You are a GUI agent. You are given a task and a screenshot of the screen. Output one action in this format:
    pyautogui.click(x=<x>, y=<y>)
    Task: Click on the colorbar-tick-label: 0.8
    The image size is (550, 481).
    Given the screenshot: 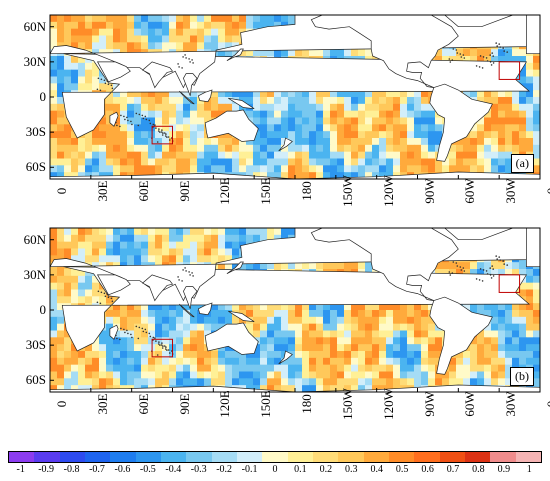 What is the action you would take?
    pyautogui.click(x=478, y=469)
    